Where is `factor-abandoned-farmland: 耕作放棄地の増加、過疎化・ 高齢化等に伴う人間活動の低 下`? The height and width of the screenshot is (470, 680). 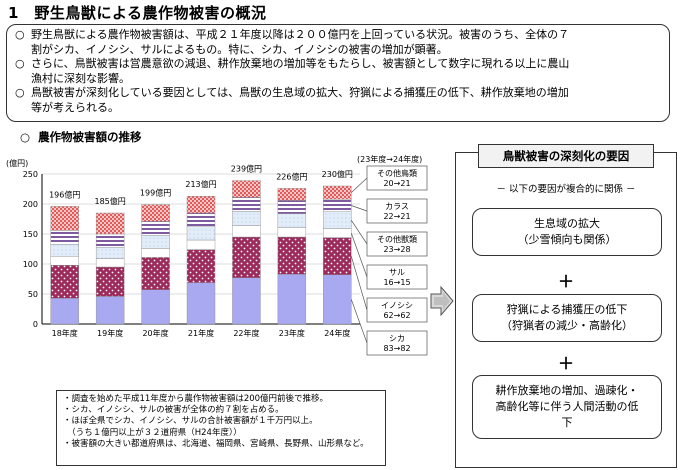 factor-abandoned-farmland: 耕作放棄地の増加、過疎化・ 高齢化等に伴う人間活動の低 下 is located at coordinates (567, 407).